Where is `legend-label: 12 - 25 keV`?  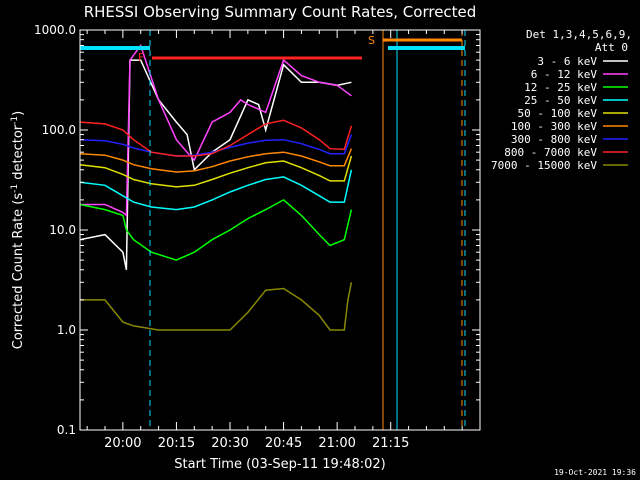 legend-label: 12 - 25 keV is located at coordinates (560, 87).